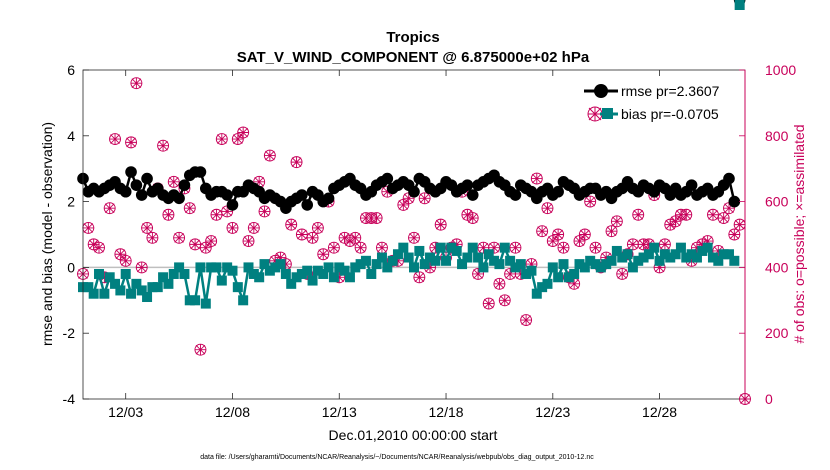 The image size is (830, 470). I want to click on x-tick-label-4: 12/23, so click(552, 412).